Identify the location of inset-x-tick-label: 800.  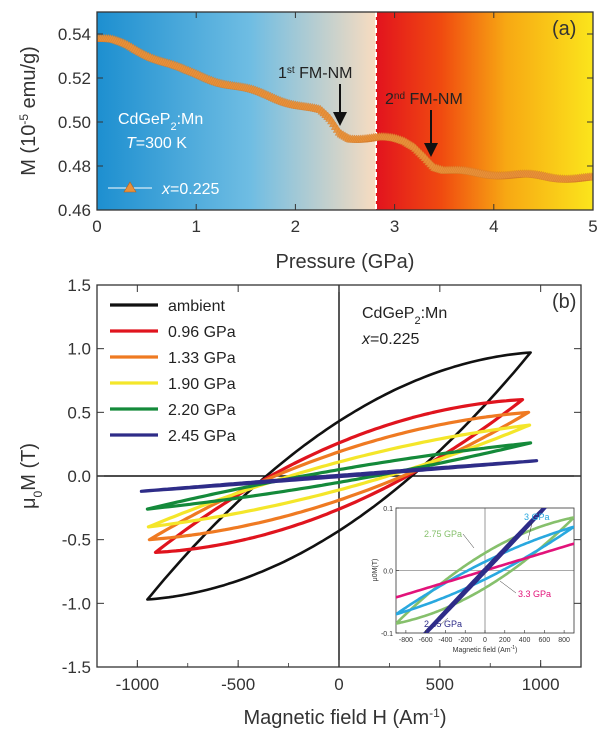
(564, 640).